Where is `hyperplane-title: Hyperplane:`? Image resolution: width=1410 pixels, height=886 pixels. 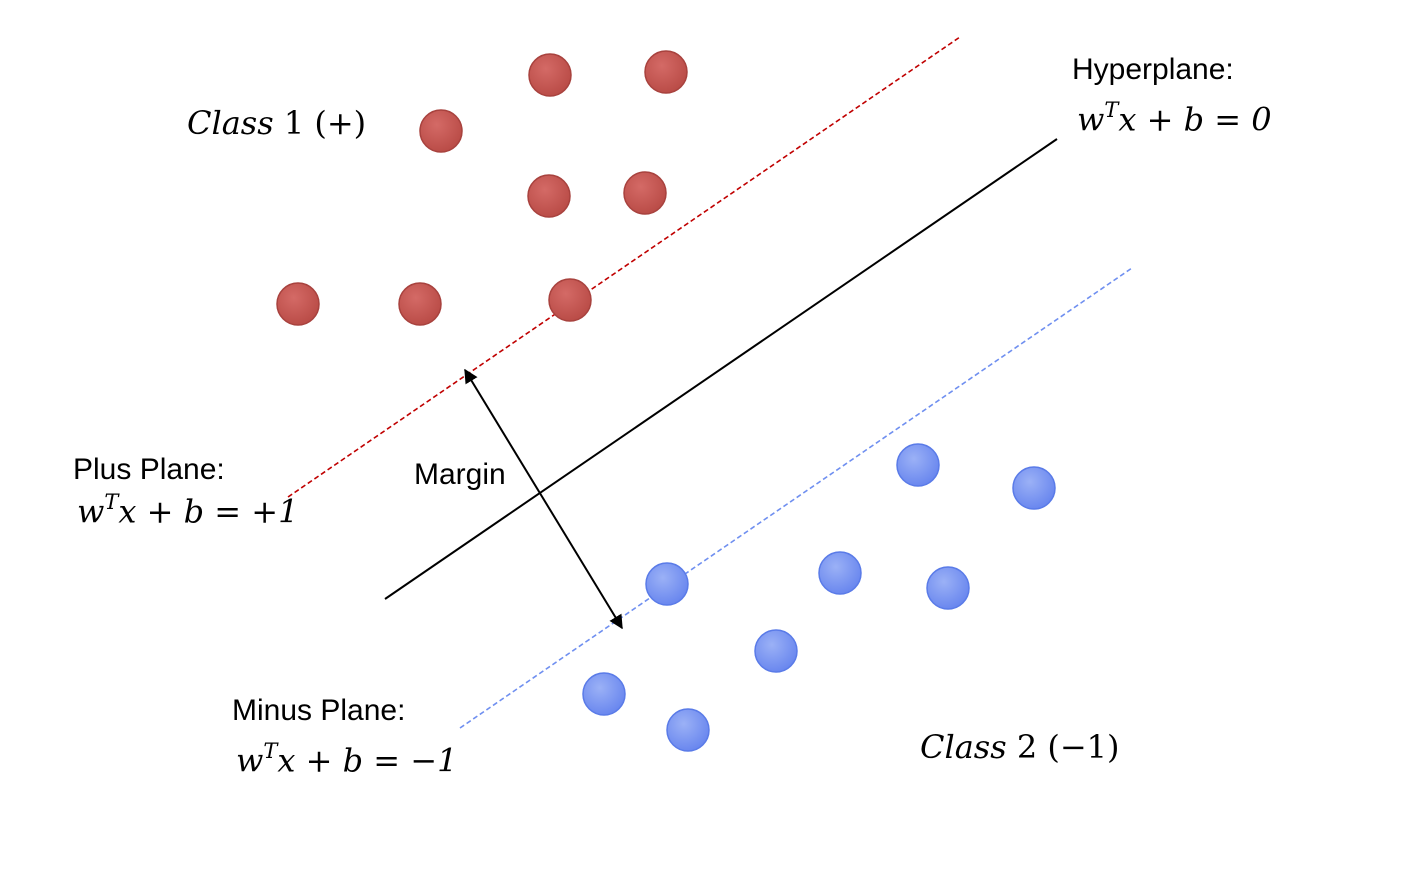 hyperplane-title: Hyperplane: is located at coordinates (1153, 69).